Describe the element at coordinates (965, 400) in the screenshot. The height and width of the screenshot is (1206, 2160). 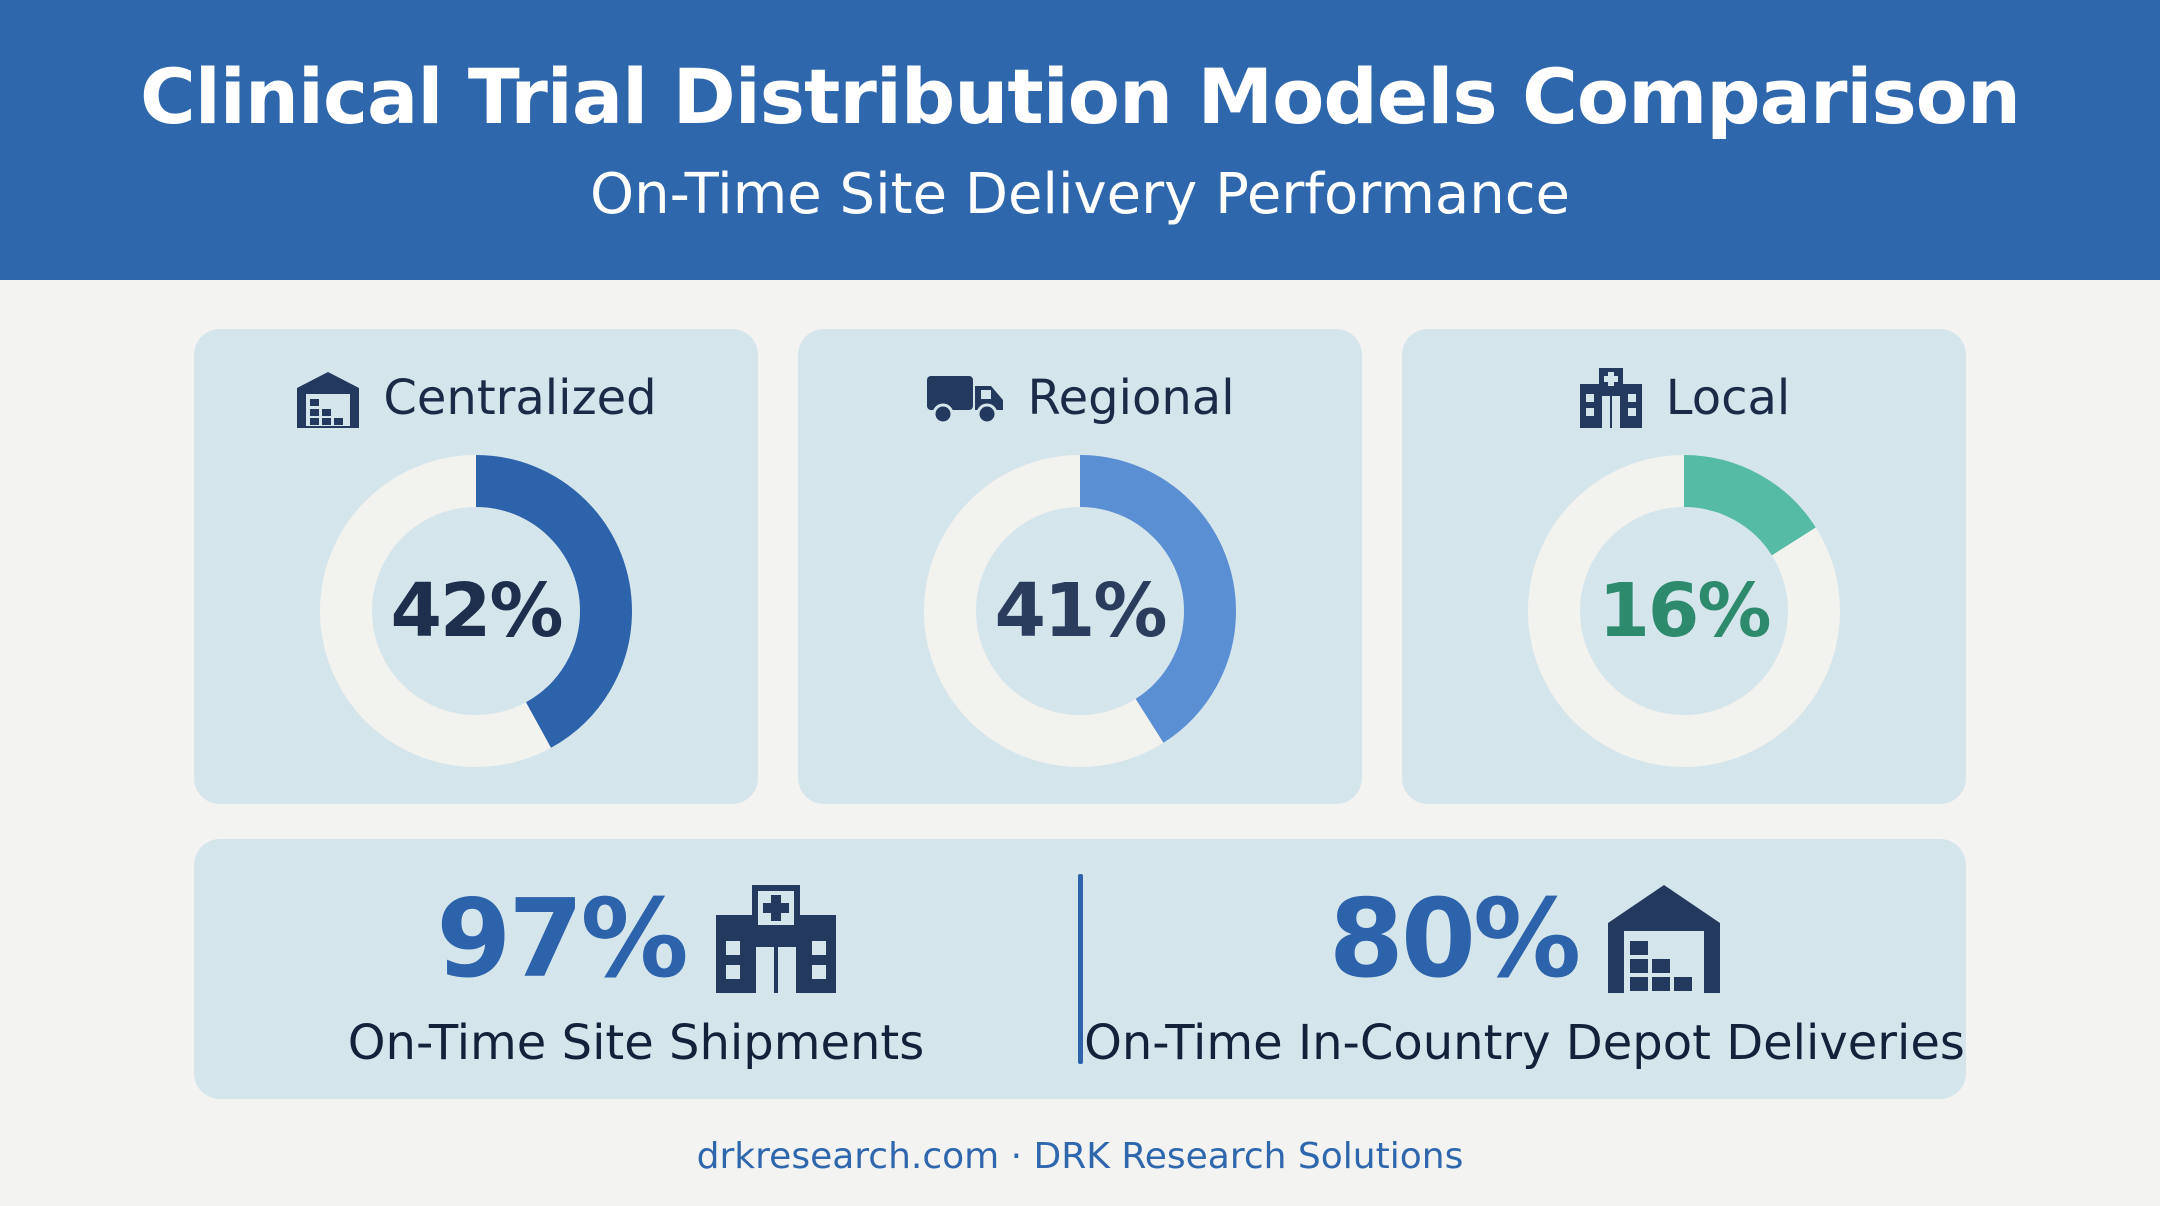
I see `truck-icon` at that location.